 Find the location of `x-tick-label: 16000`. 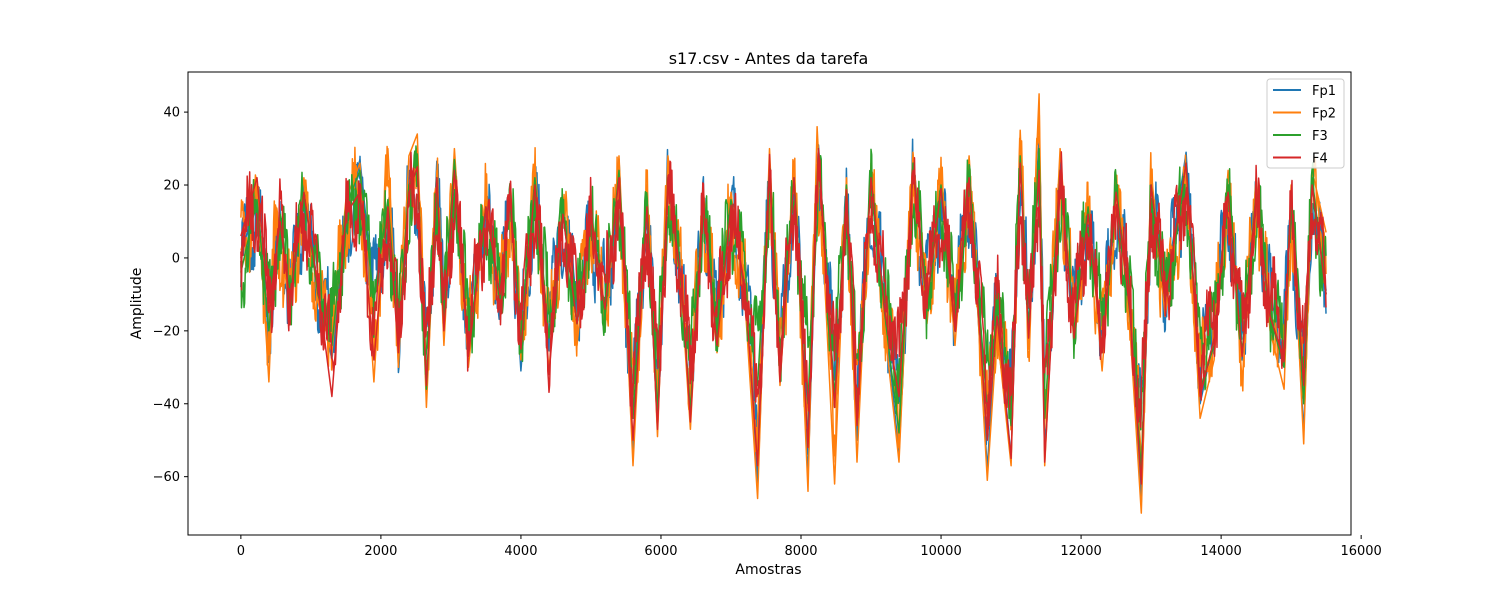

x-tick-label: 16000 is located at coordinates (1360, 551).